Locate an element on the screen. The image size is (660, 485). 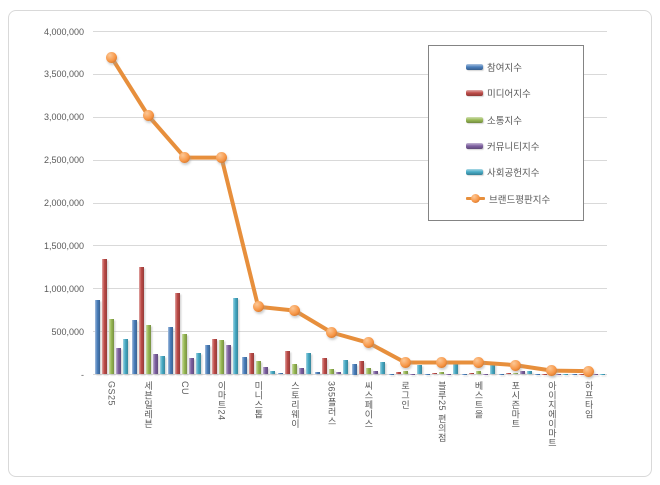
bar-소통지수-세븐일레븐 is located at coordinates (148, 349).